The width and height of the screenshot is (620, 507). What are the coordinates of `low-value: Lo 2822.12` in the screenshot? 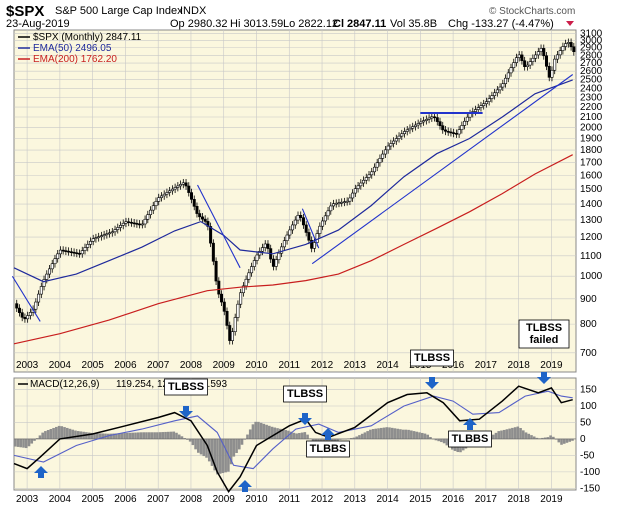 It's located at (310, 24).